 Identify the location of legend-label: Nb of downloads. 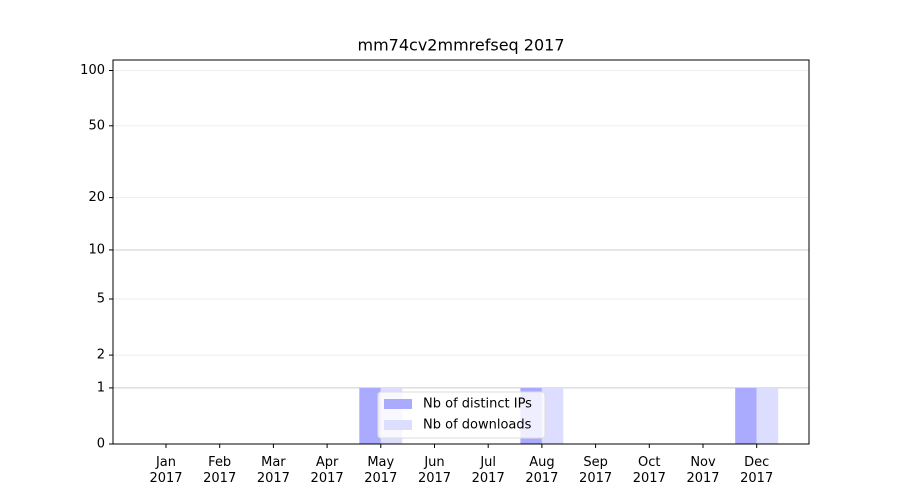
(477, 425).